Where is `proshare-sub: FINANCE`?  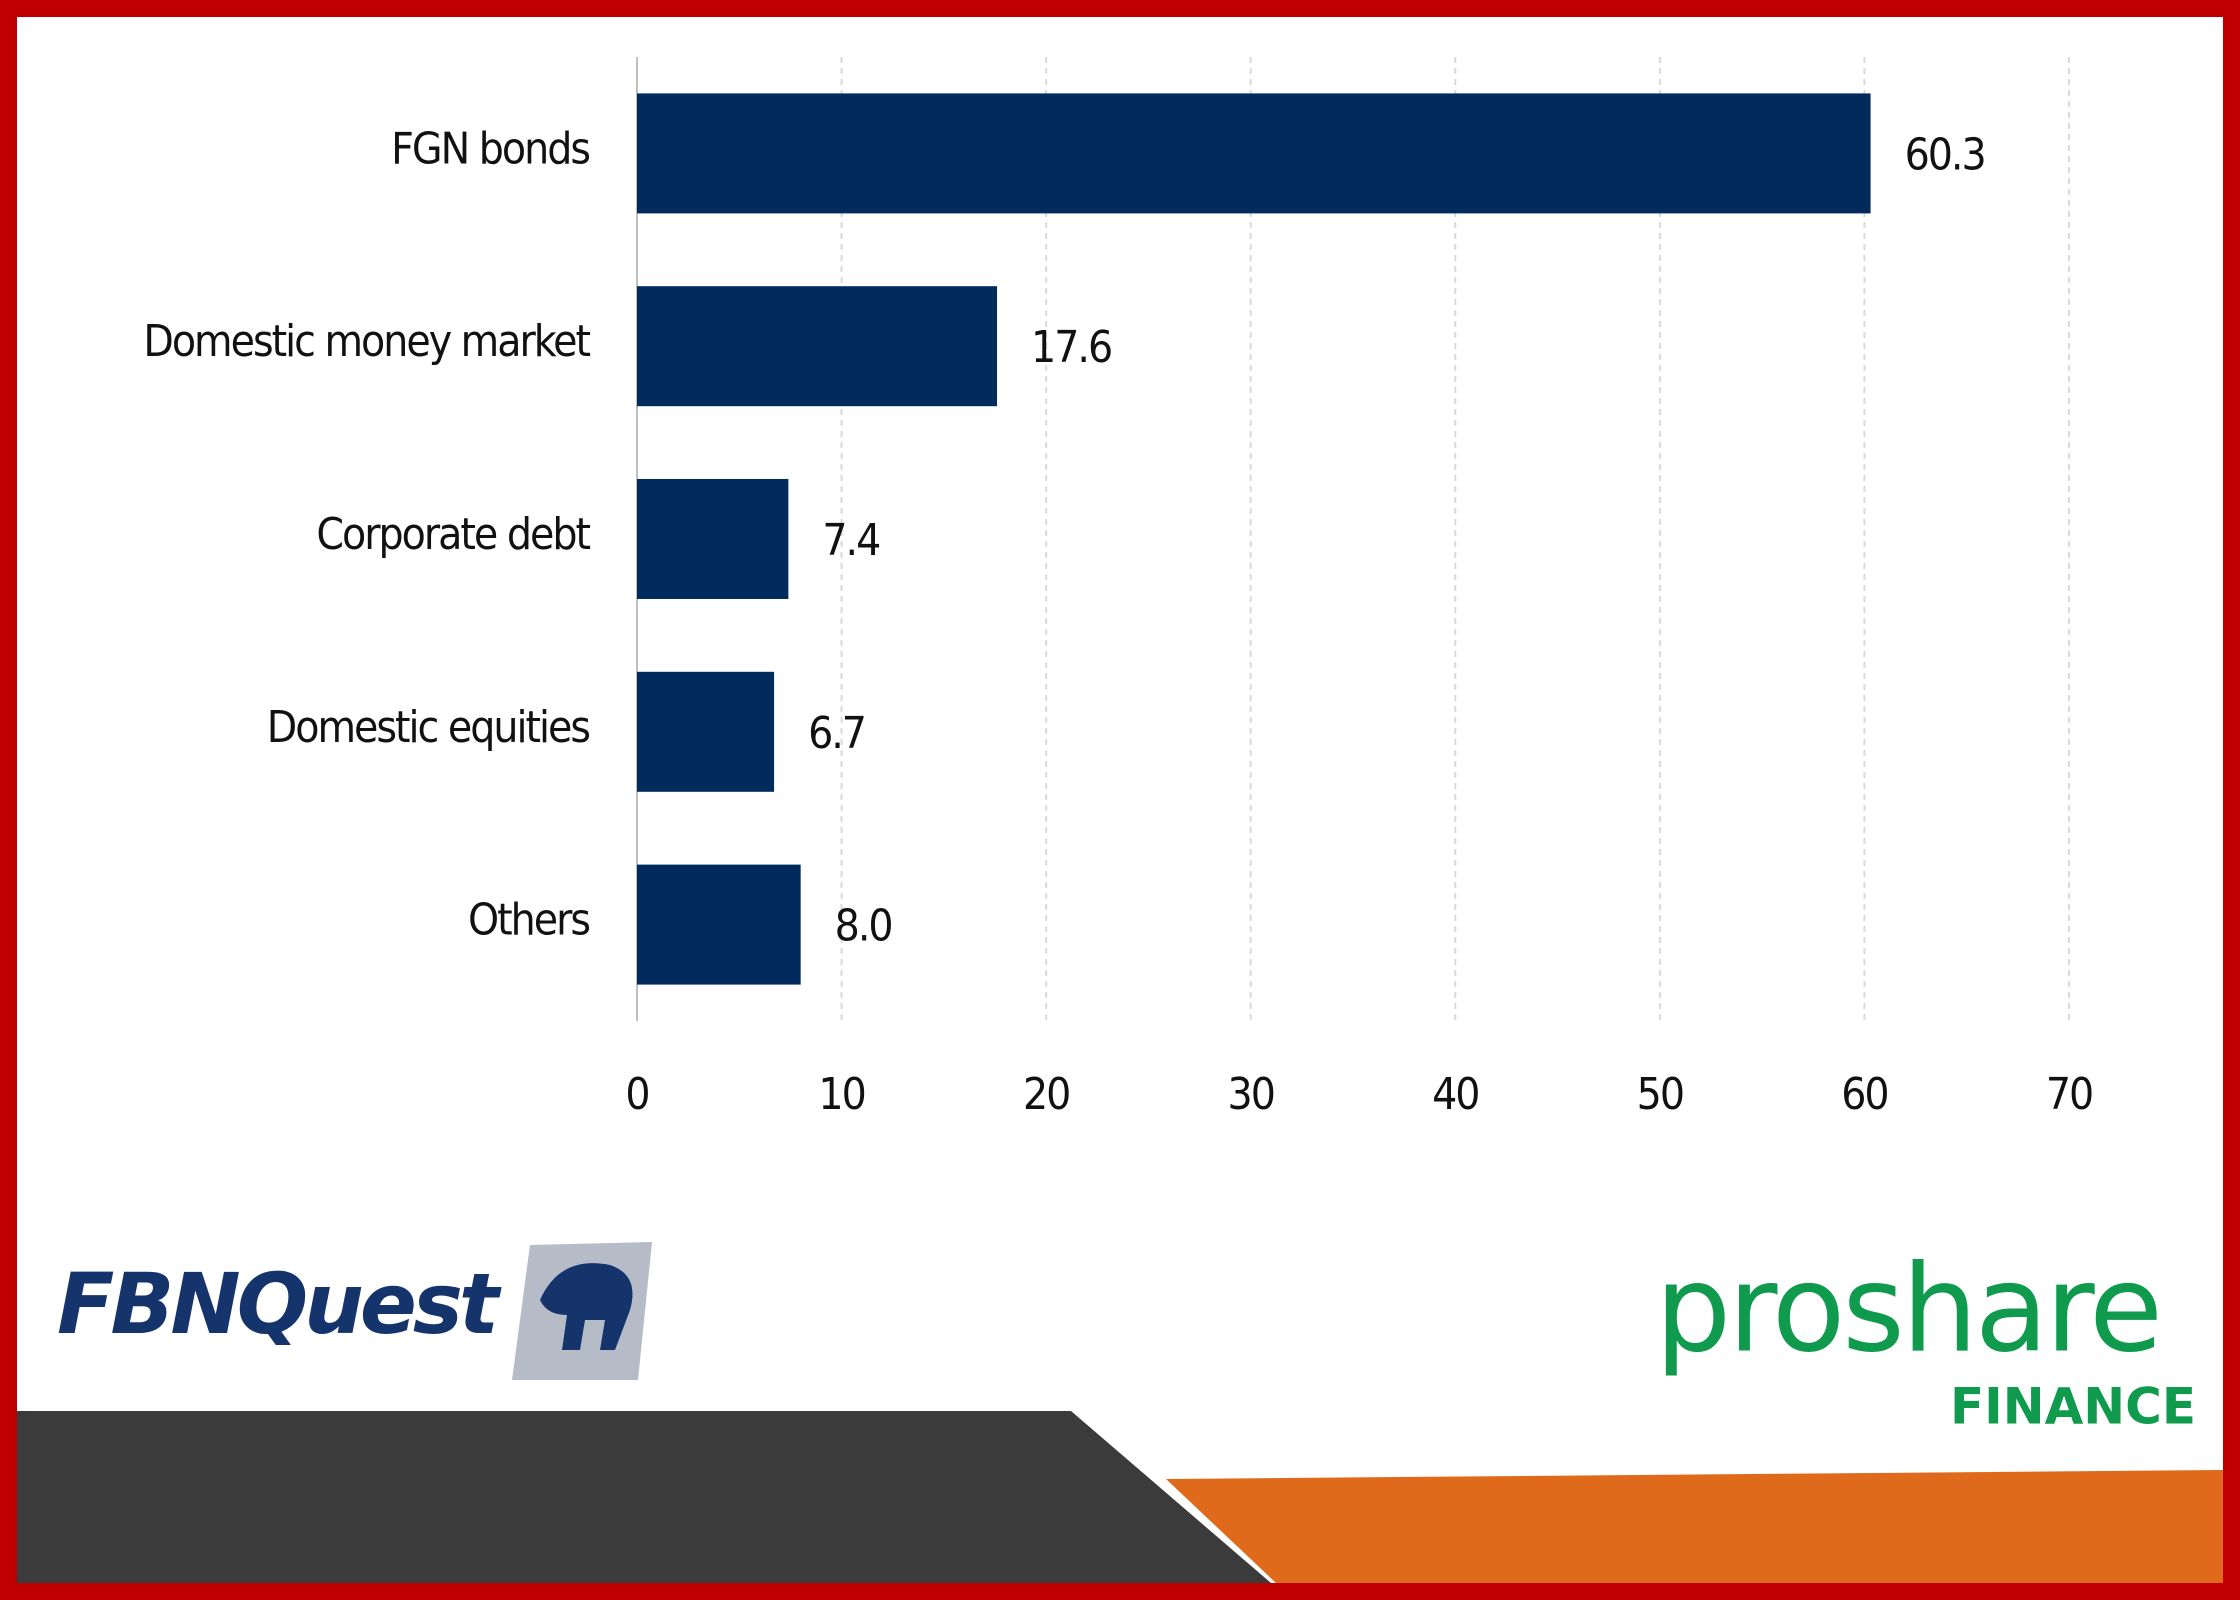 proshare-sub: FINANCE is located at coordinates (2073, 1407).